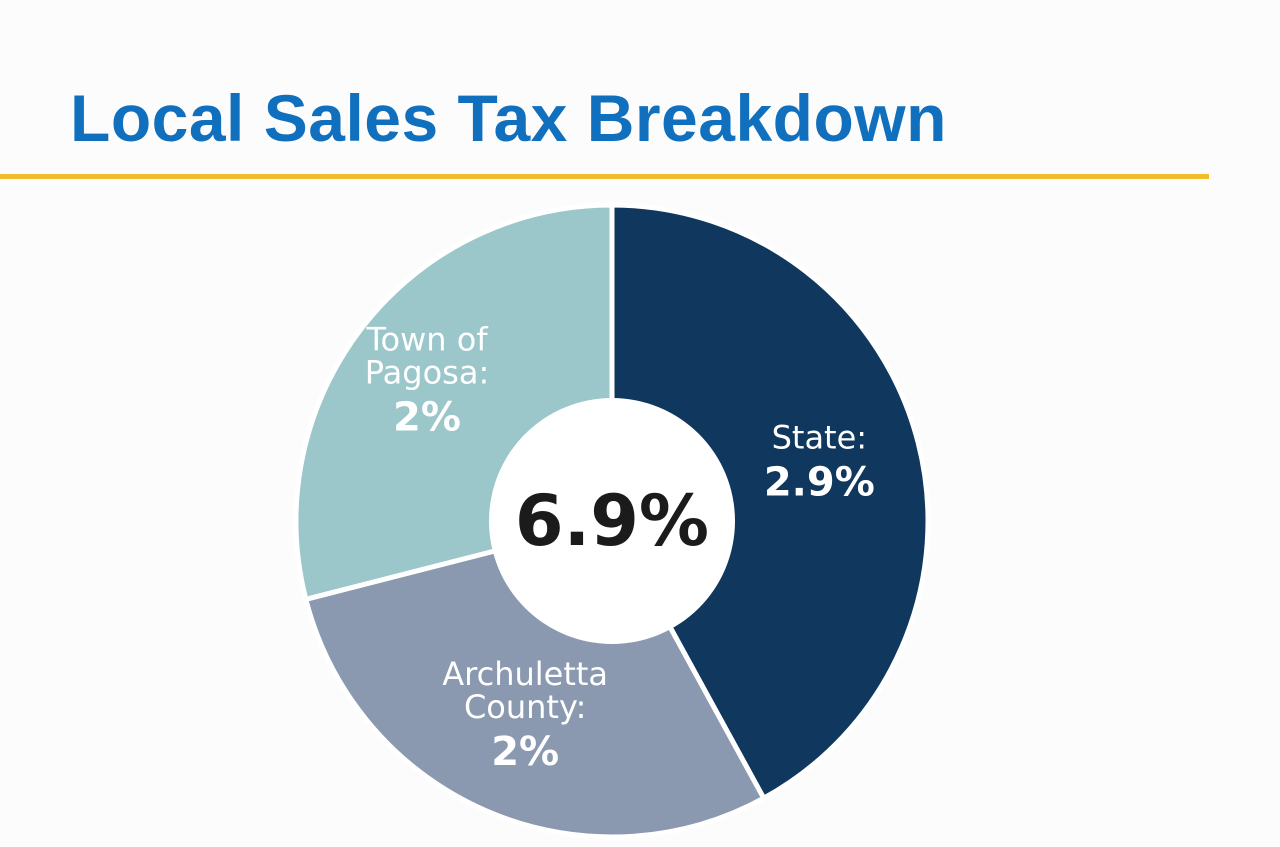 The width and height of the screenshot is (1280, 847). What do you see at coordinates (604, 176) in the screenshot?
I see `title-underline` at bounding box center [604, 176].